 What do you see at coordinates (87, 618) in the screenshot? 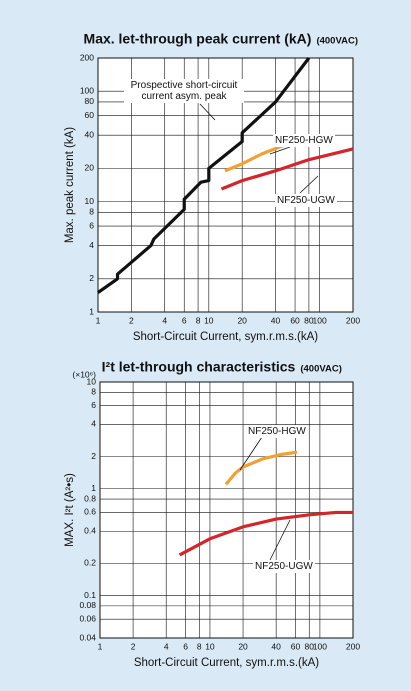
I see `y-tick-label: 0.06` at bounding box center [87, 618].